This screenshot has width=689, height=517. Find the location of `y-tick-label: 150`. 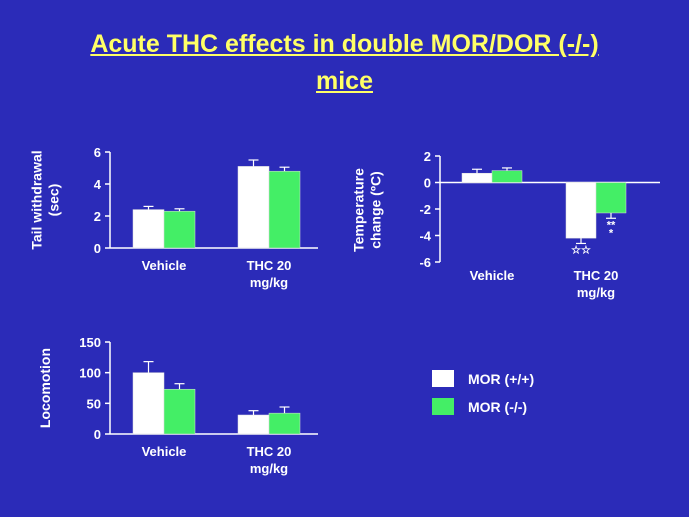

y-tick-label: 150 is located at coordinates (90, 342).